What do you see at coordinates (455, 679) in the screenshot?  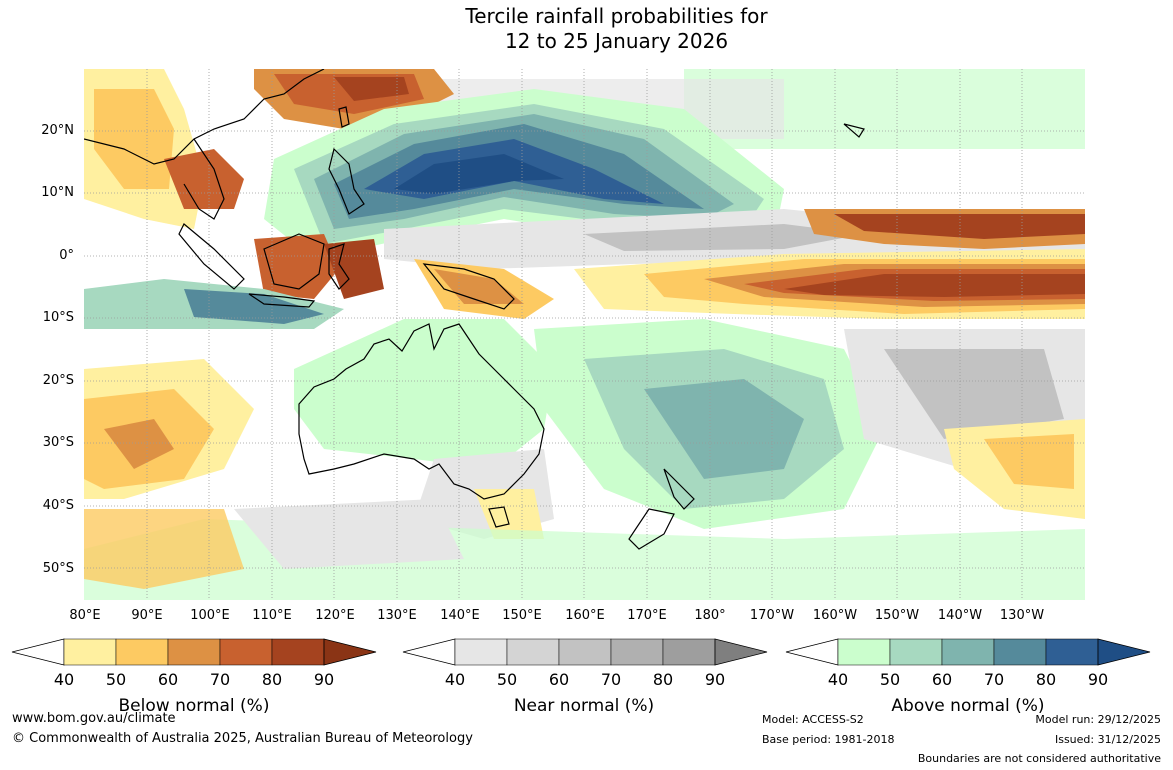 I see `legend-near-tick-40: 40` at bounding box center [455, 679].